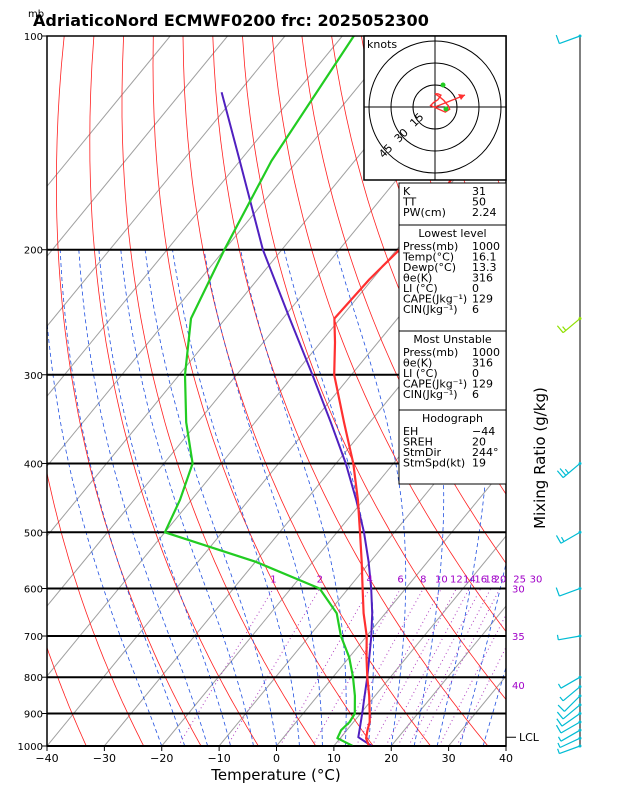 The height and width of the screenshot is (800, 618). Describe the element at coordinates (320, 579) in the screenshot. I see `mixing-ratio-label: 2` at that location.